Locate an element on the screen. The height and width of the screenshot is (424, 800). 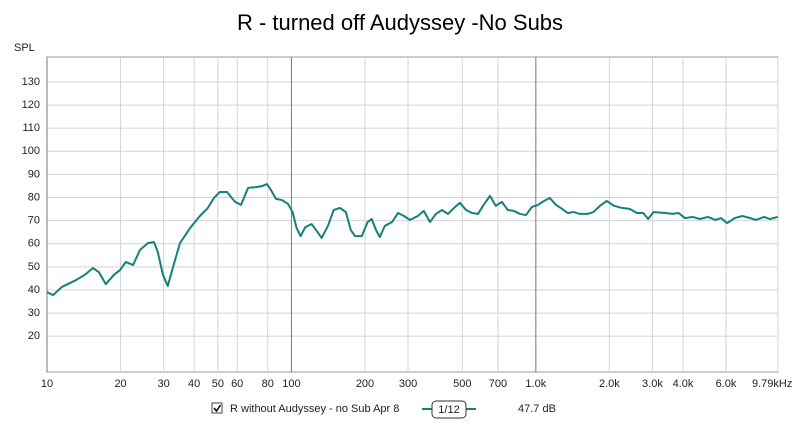
check-mark is located at coordinates (217, 408).